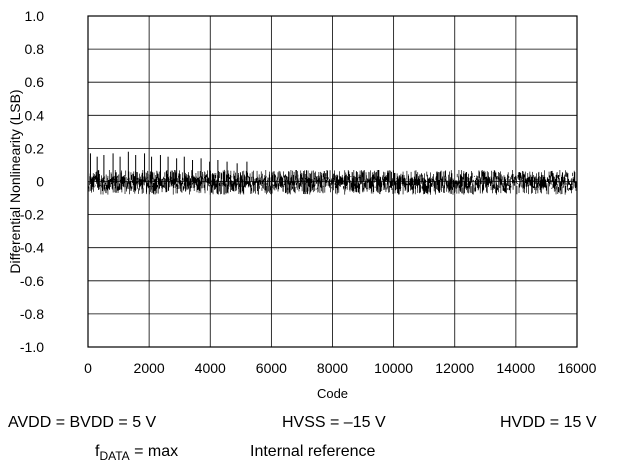  Describe the element at coordinates (32, 215) in the screenshot. I see `y-tick-label: -0.2` at that location.